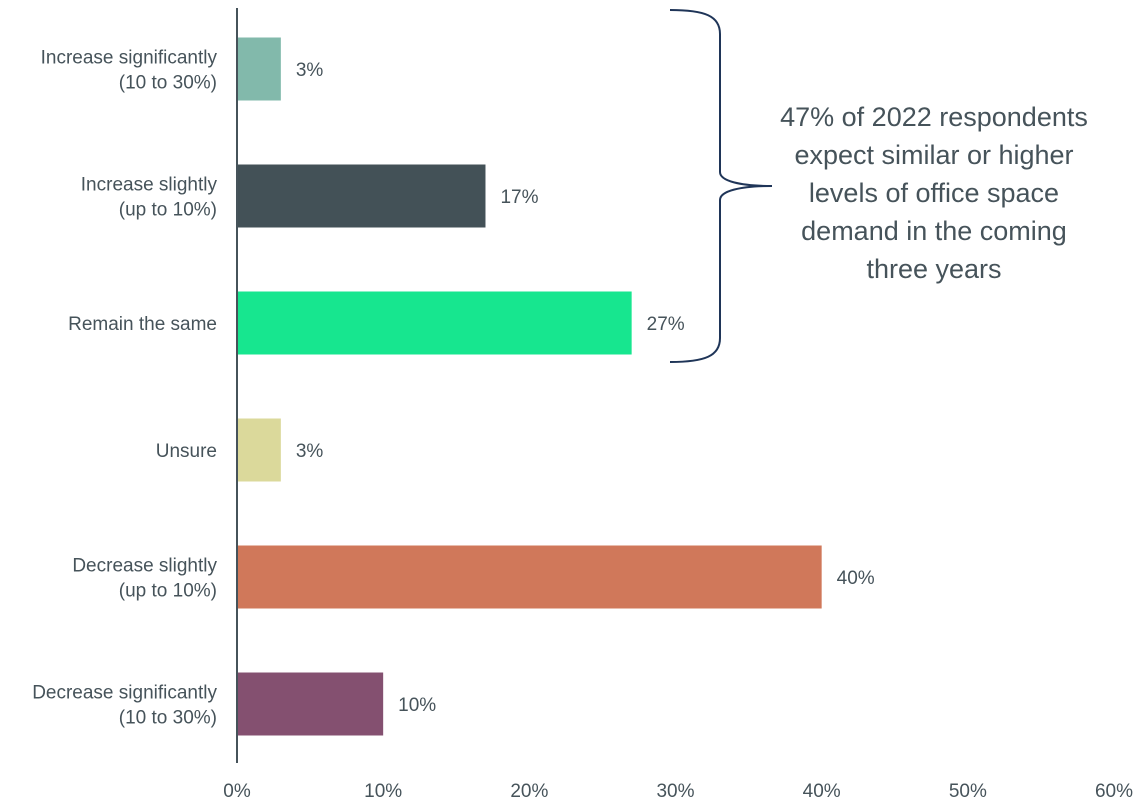 The height and width of the screenshot is (808, 1139). Describe the element at coordinates (383, 791) in the screenshot. I see `x-tick-label: 10%` at that location.